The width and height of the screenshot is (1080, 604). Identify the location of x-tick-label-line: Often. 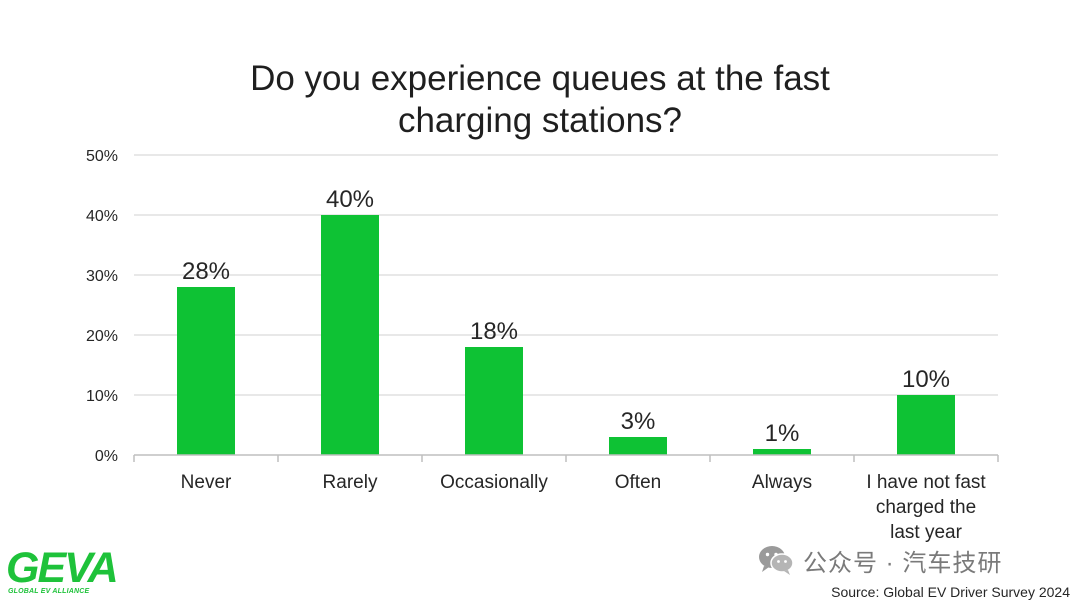
(638, 482).